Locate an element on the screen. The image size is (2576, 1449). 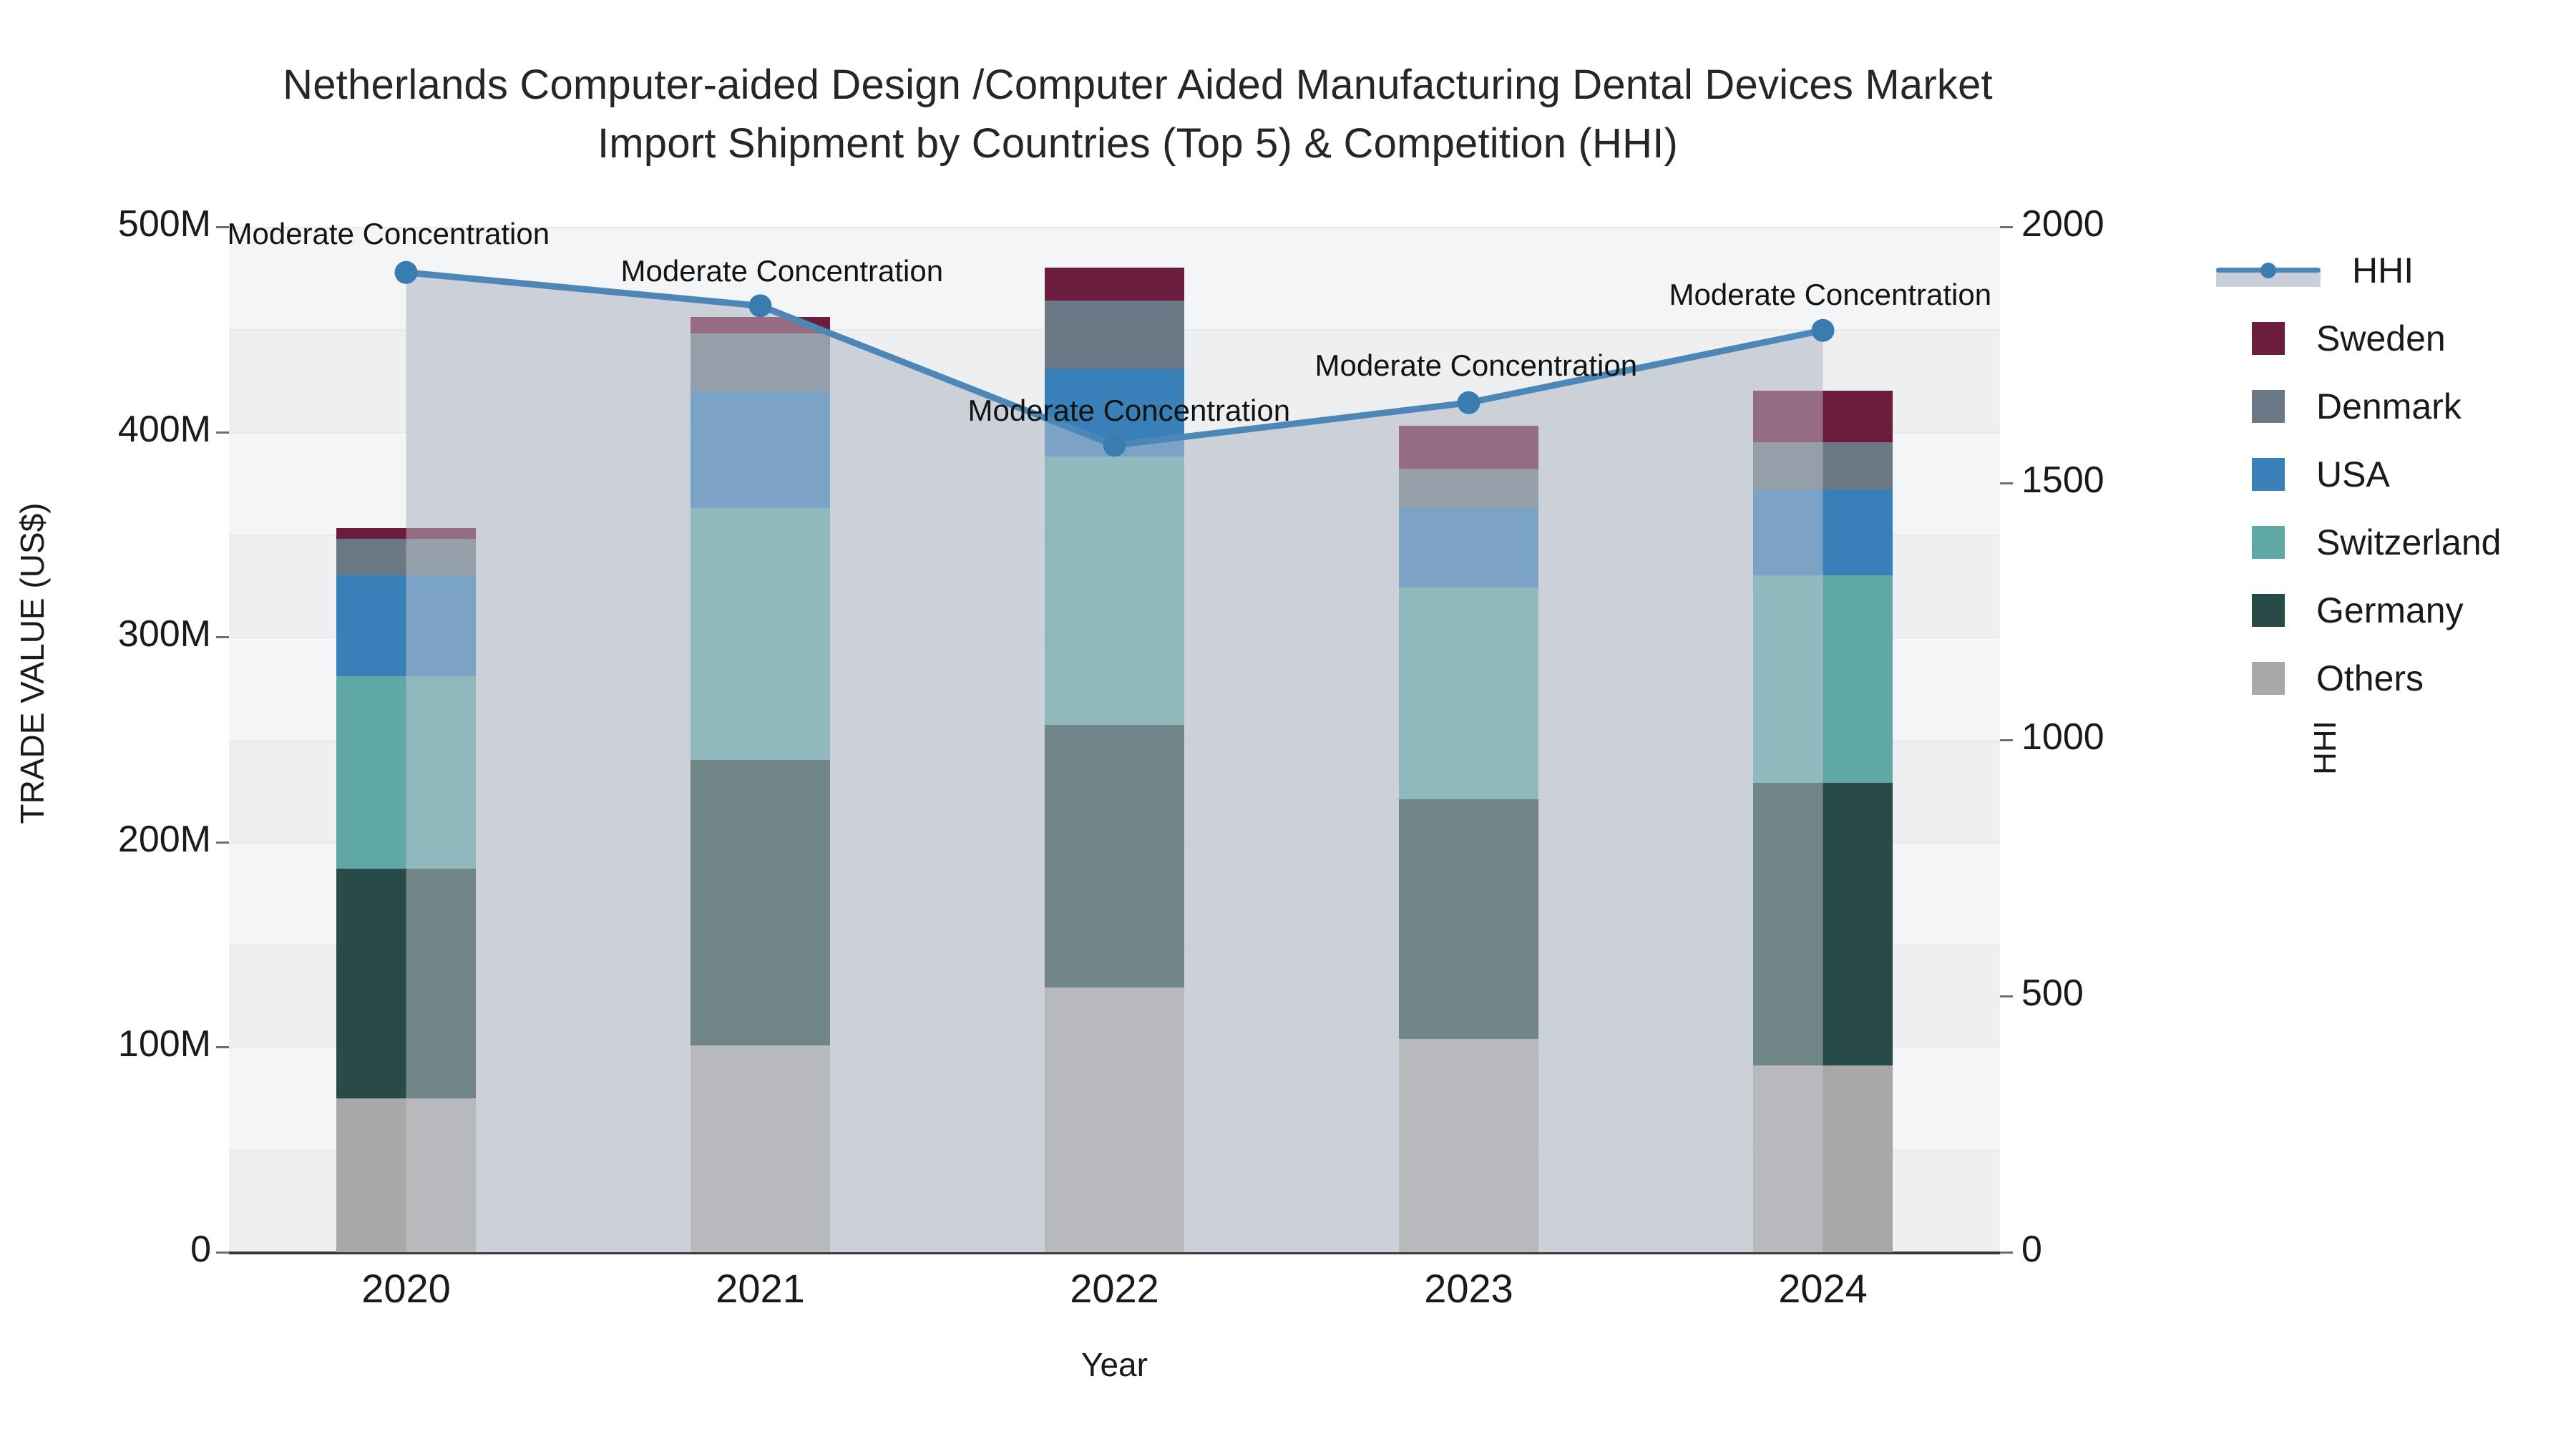
legend-item-germany: Germany is located at coordinates (2395, 610).